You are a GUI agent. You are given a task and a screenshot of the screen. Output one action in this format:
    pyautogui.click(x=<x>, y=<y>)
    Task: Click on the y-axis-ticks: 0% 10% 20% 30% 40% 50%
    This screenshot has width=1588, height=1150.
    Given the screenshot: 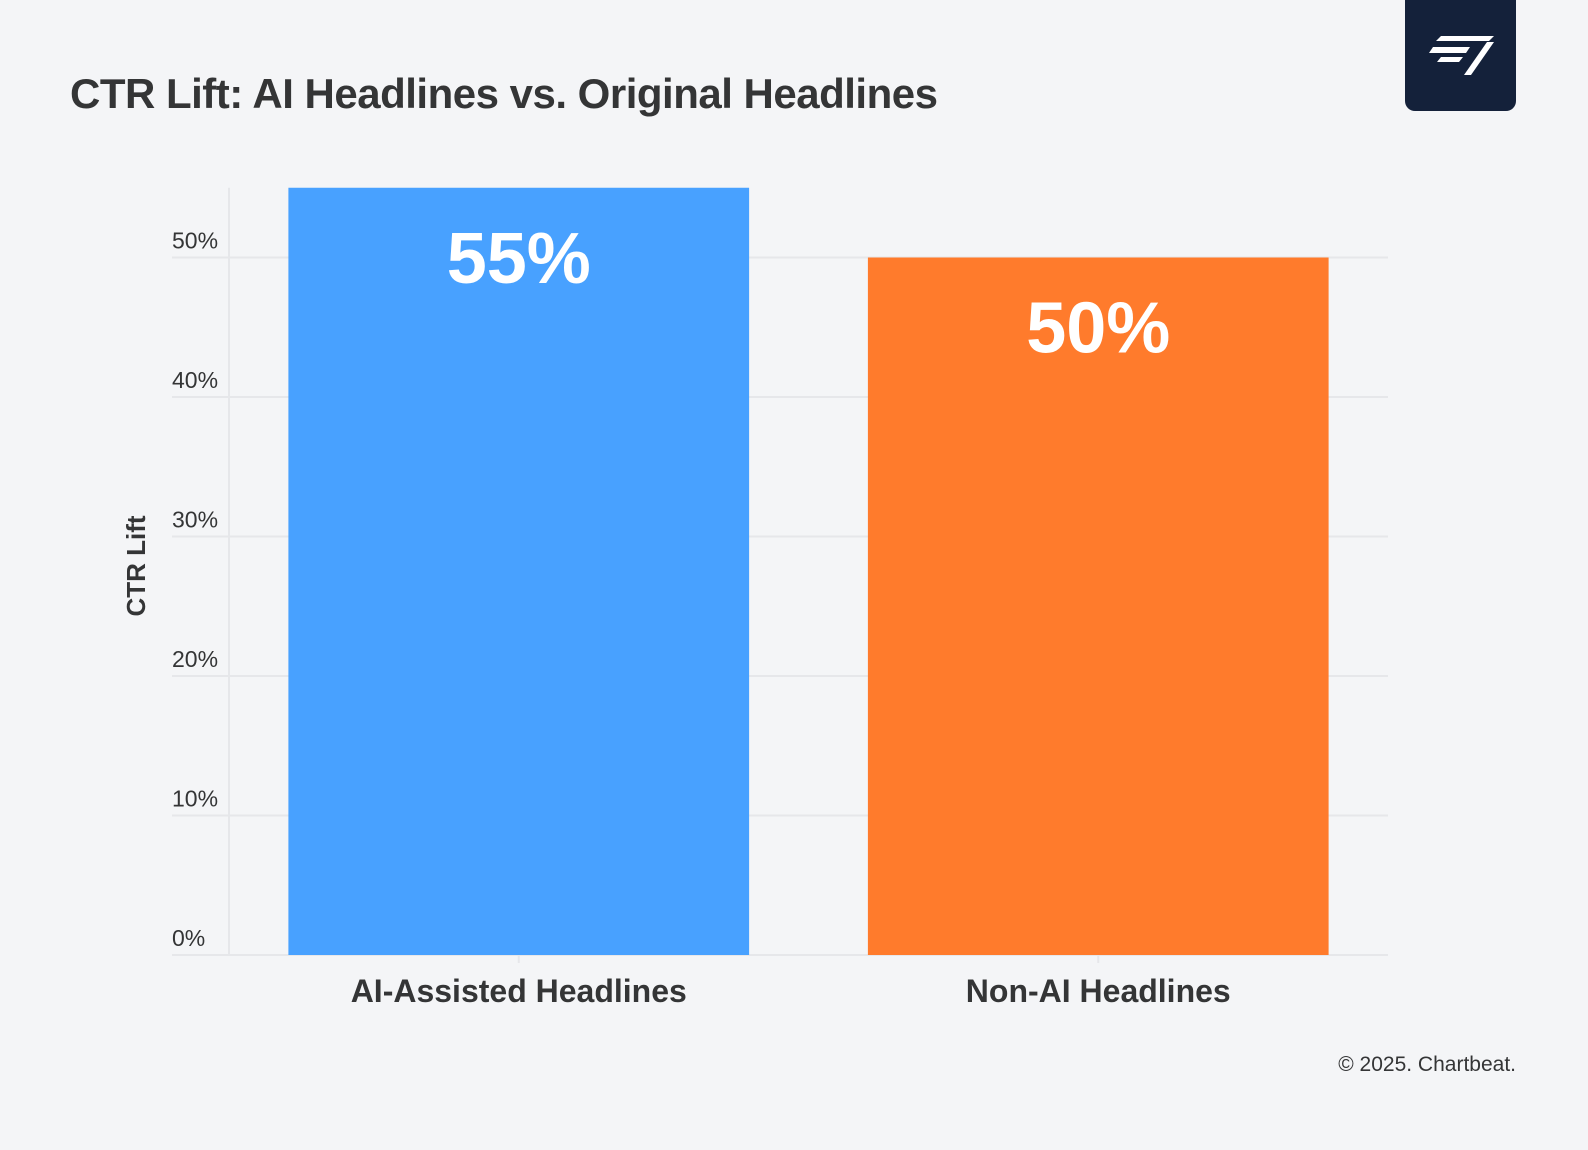 What is the action you would take?
    pyautogui.click(x=195, y=590)
    